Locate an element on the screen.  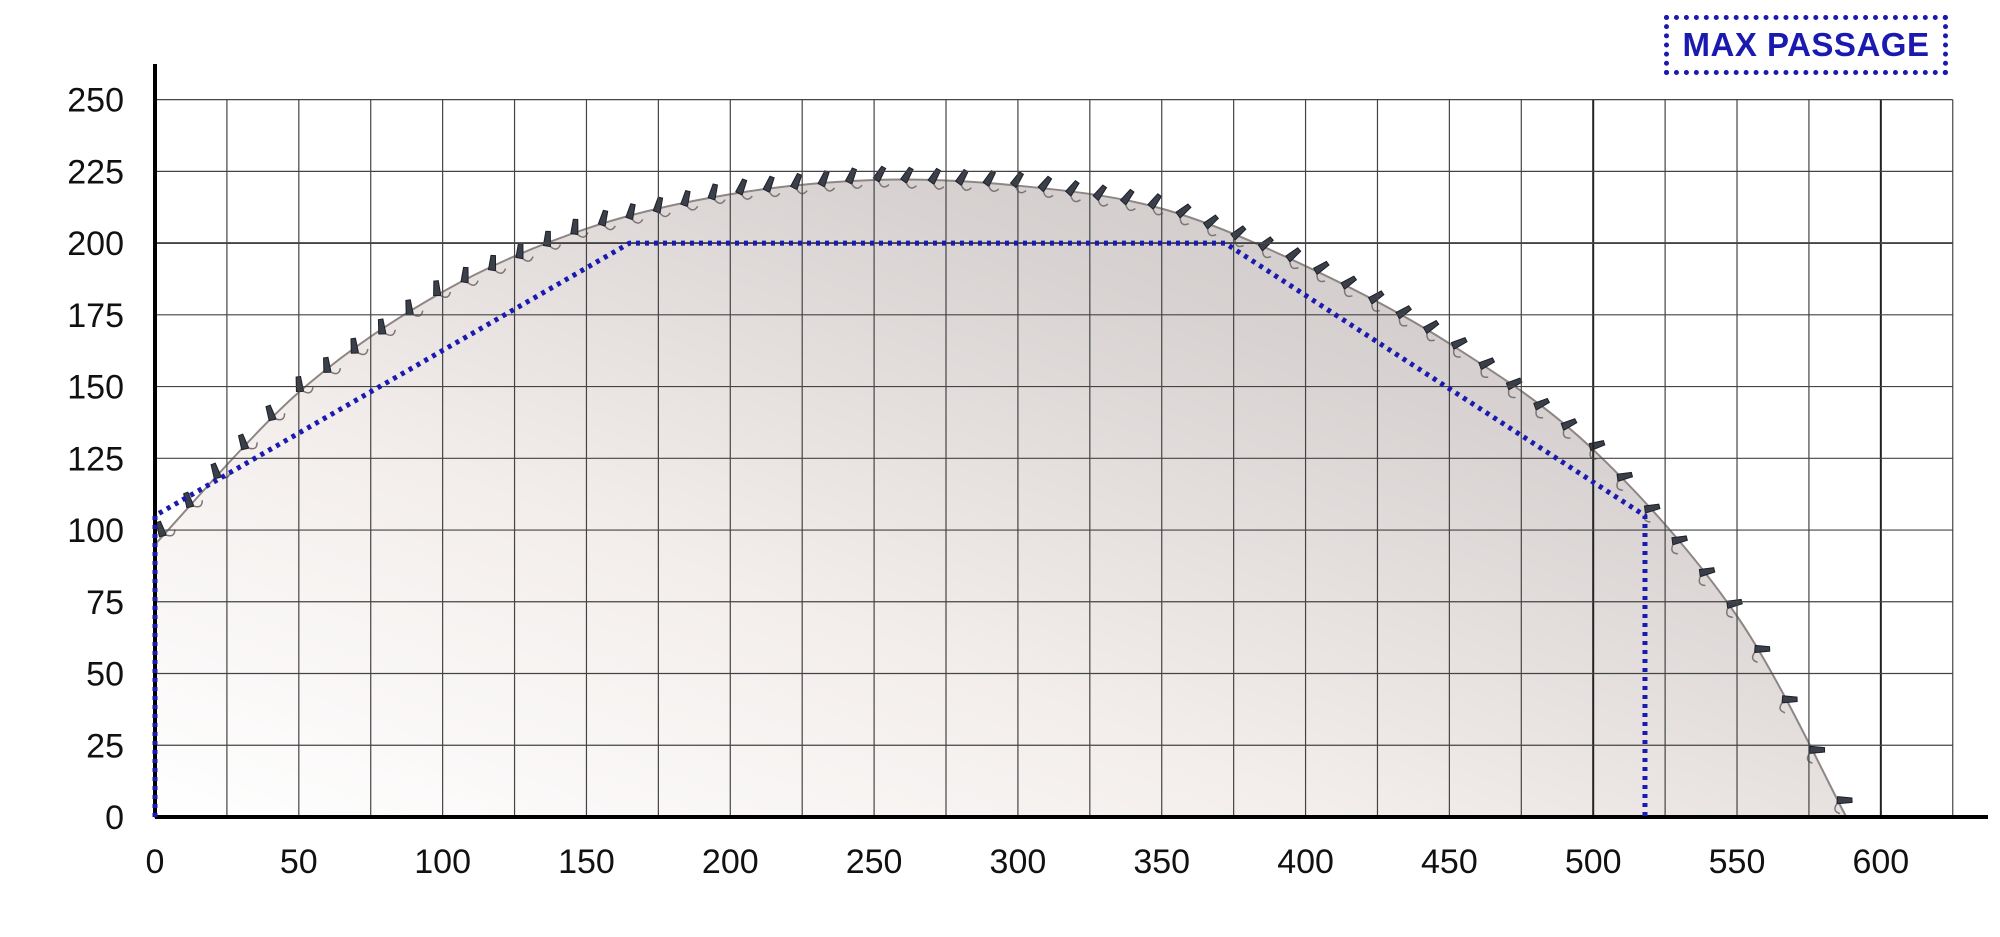
x-tick-label: 300 is located at coordinates (1018, 862).